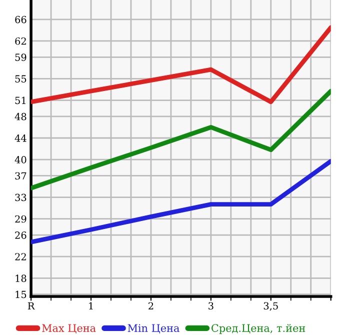 The image size is (345, 335). Describe the element at coordinates (21, 294) in the screenshot. I see `y-tick-label: 15` at that location.